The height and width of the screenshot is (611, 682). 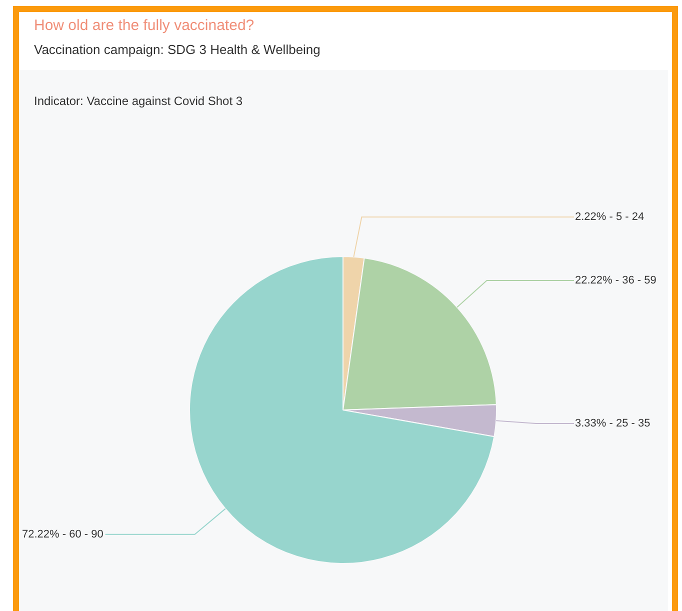 I want to click on slice-label: 5 - 24, so click(x=630, y=217).